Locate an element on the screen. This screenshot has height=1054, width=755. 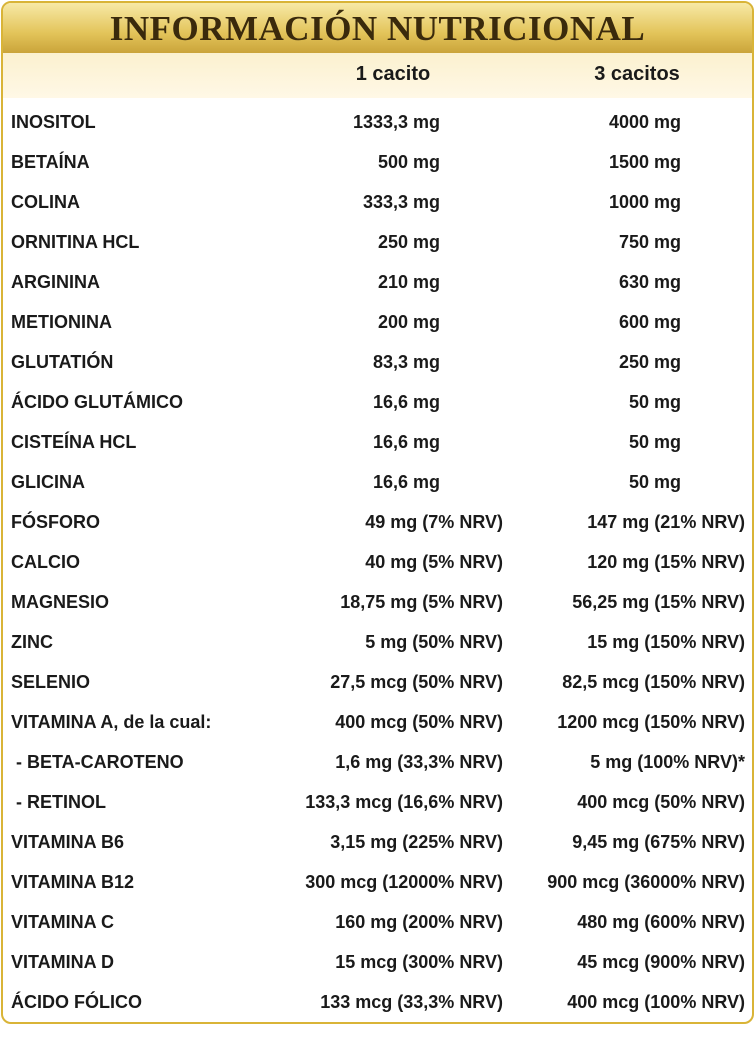
value-1-cacito: 500 mg is located at coordinates (408, 162).